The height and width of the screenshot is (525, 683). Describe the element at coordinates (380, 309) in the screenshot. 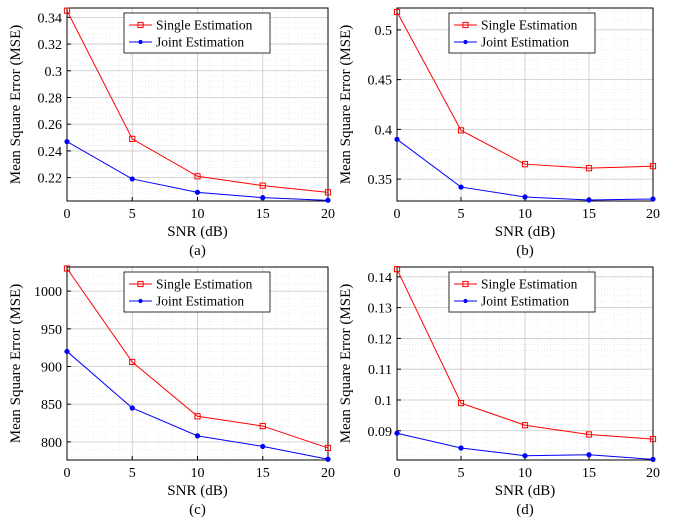

I see `y-tick-label: 0.13` at that location.